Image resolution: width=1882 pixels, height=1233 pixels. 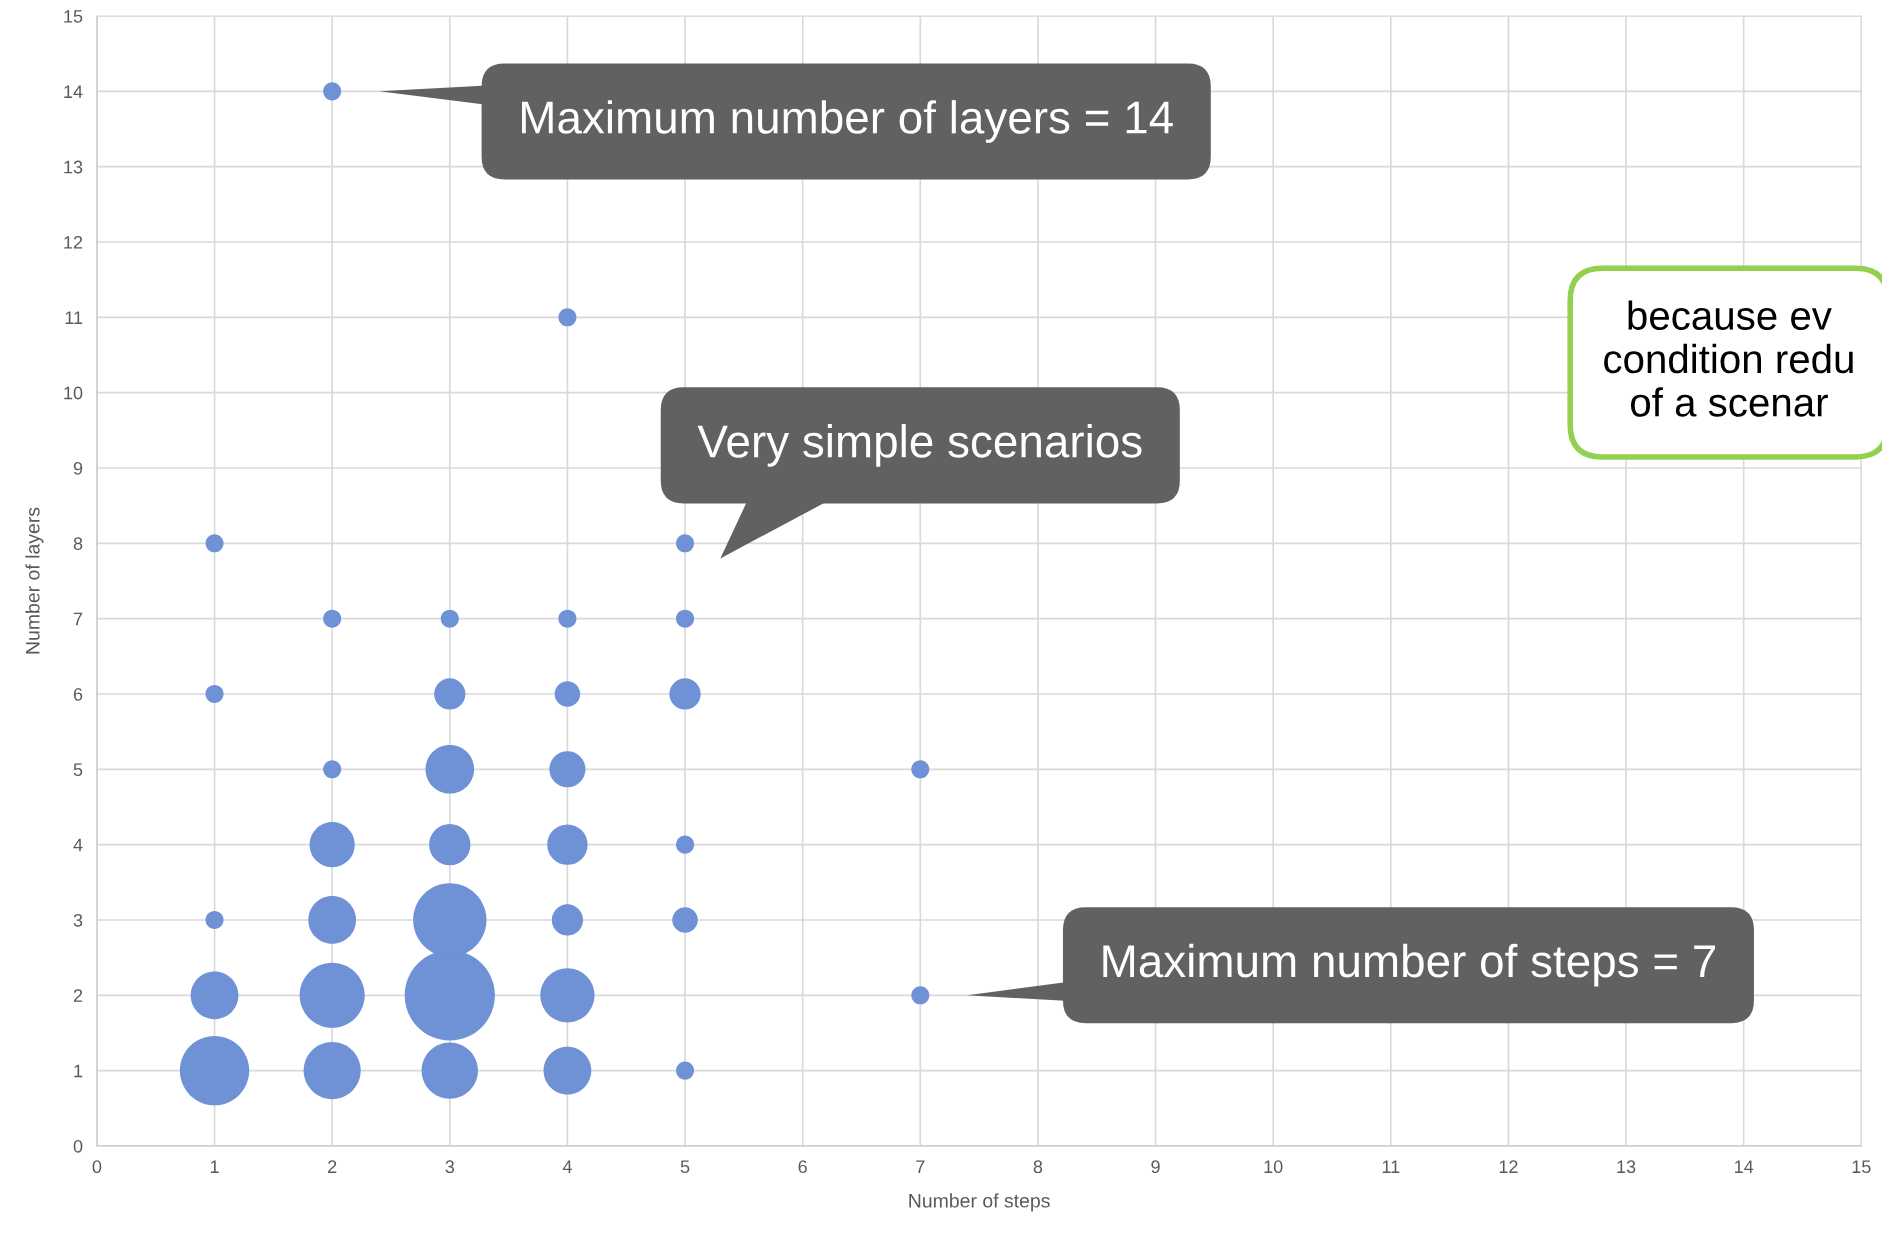 I want to click on x-tick-label: 10, so click(x=1273, y=1167).